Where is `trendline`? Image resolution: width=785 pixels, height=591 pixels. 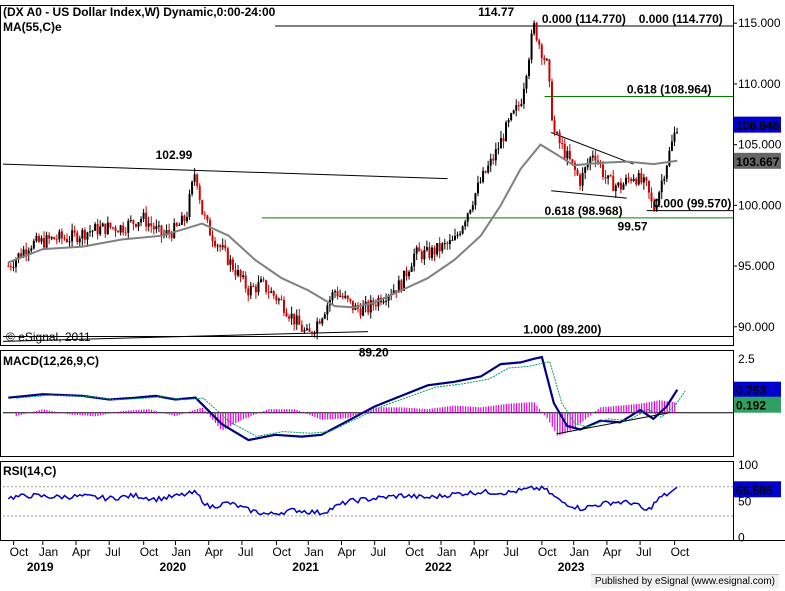 trendline is located at coordinates (185, 336).